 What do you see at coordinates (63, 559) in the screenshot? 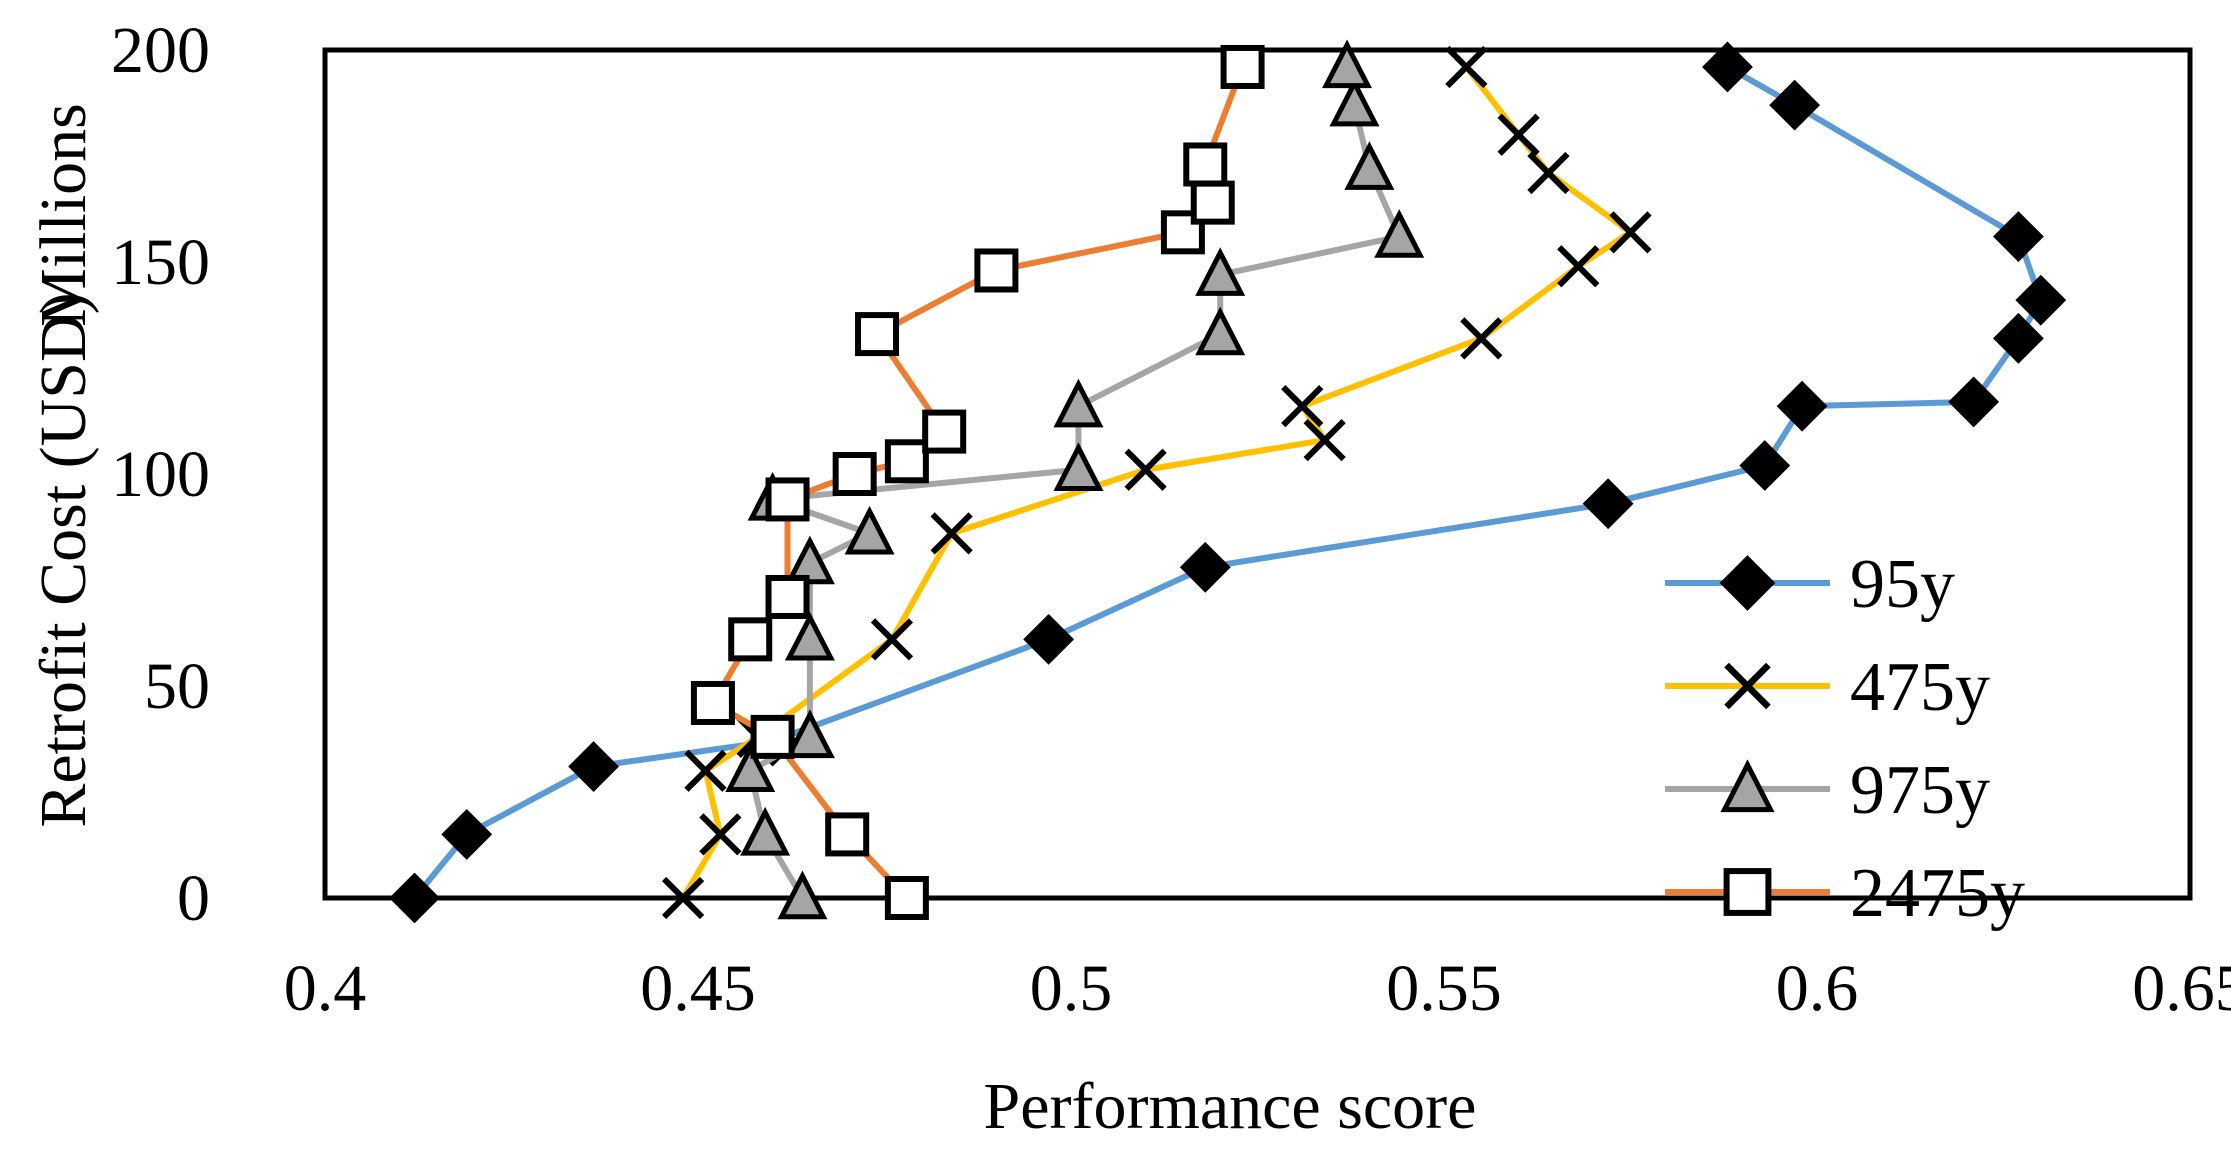
I see `y-axis-title: Retrofit Cost (USD)` at bounding box center [63, 559].